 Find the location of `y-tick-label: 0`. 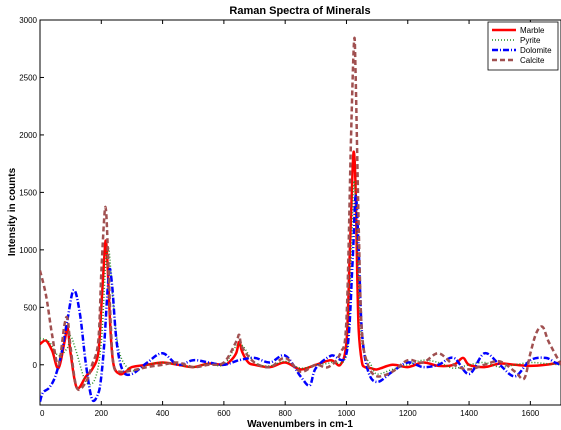

y-tick-label: 0 is located at coordinates (35, 365).